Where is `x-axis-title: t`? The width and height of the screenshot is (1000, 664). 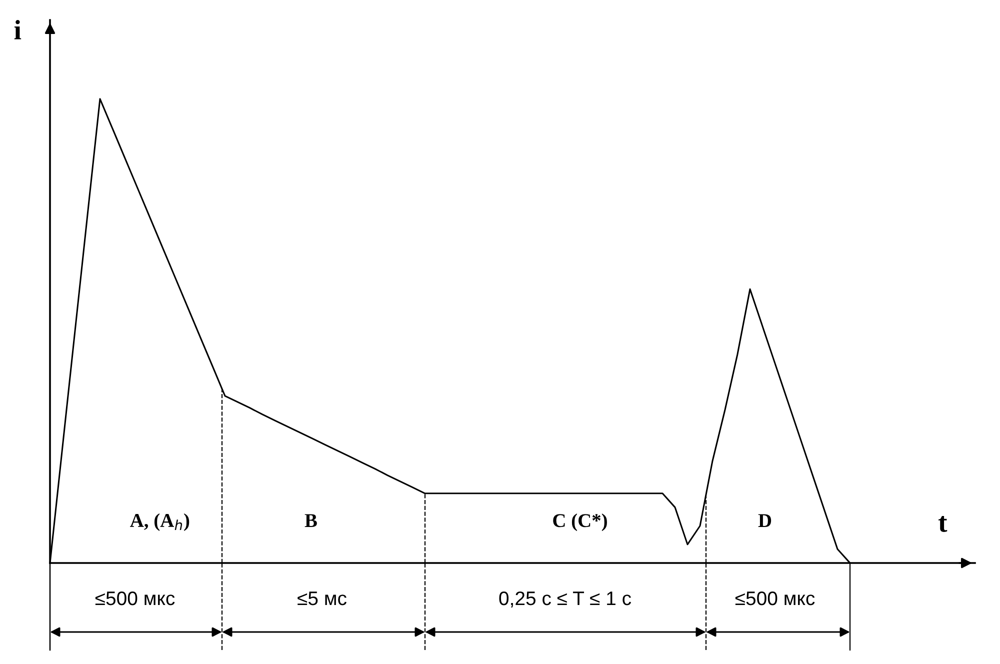
x-axis-title: t is located at coordinates (943, 524).